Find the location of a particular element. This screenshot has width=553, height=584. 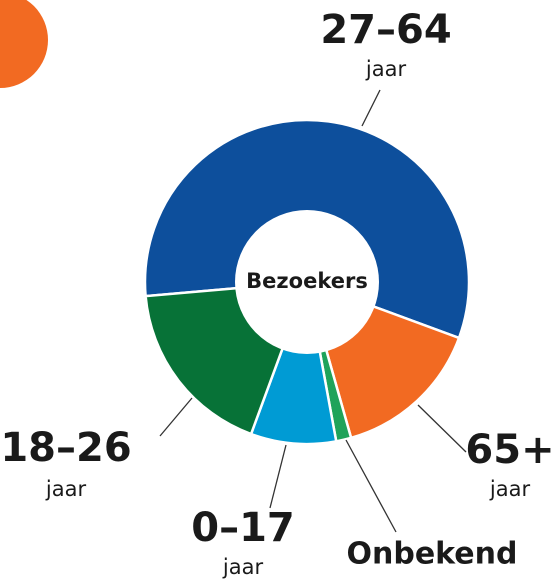

category-label: 65+ is located at coordinates (509, 450).